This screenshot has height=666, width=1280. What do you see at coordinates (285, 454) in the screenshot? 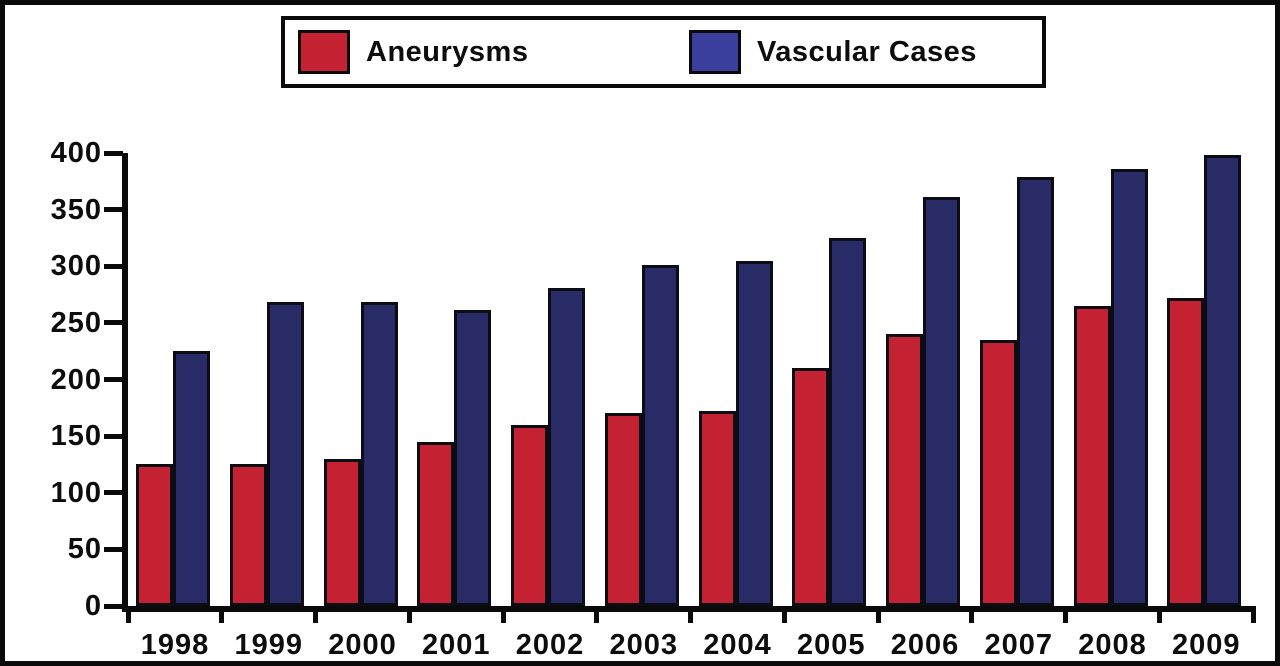
I see `bar-vascular-cases-1999` at bounding box center [285, 454].